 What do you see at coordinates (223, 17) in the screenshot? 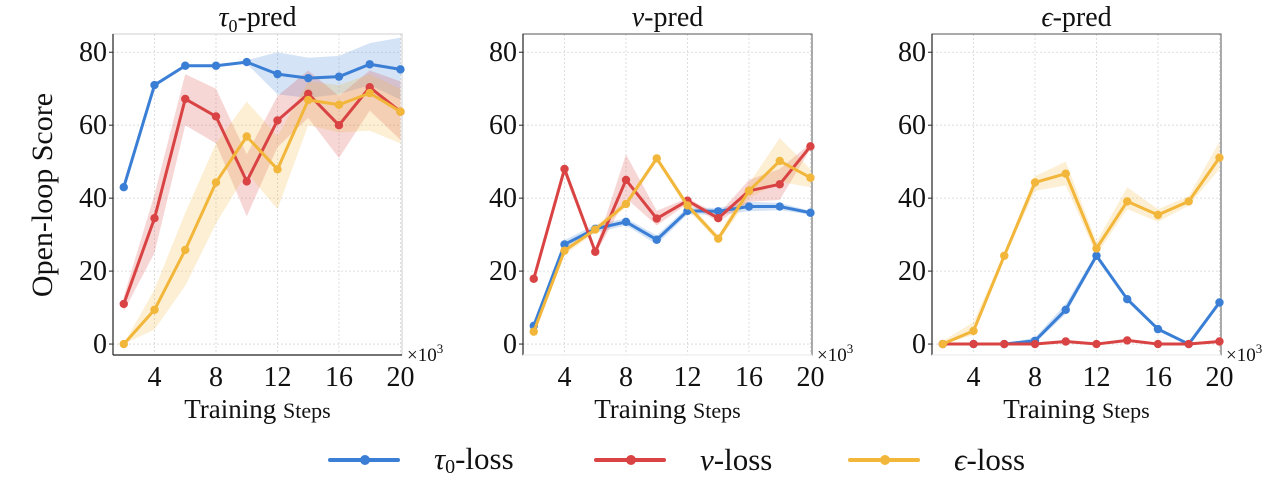
I see `title-symbol: τ` at bounding box center [223, 17].